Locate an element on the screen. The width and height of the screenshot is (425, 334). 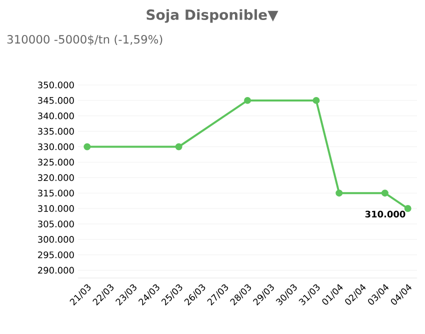
y-tick-label: 295.000 is located at coordinates (56, 254).